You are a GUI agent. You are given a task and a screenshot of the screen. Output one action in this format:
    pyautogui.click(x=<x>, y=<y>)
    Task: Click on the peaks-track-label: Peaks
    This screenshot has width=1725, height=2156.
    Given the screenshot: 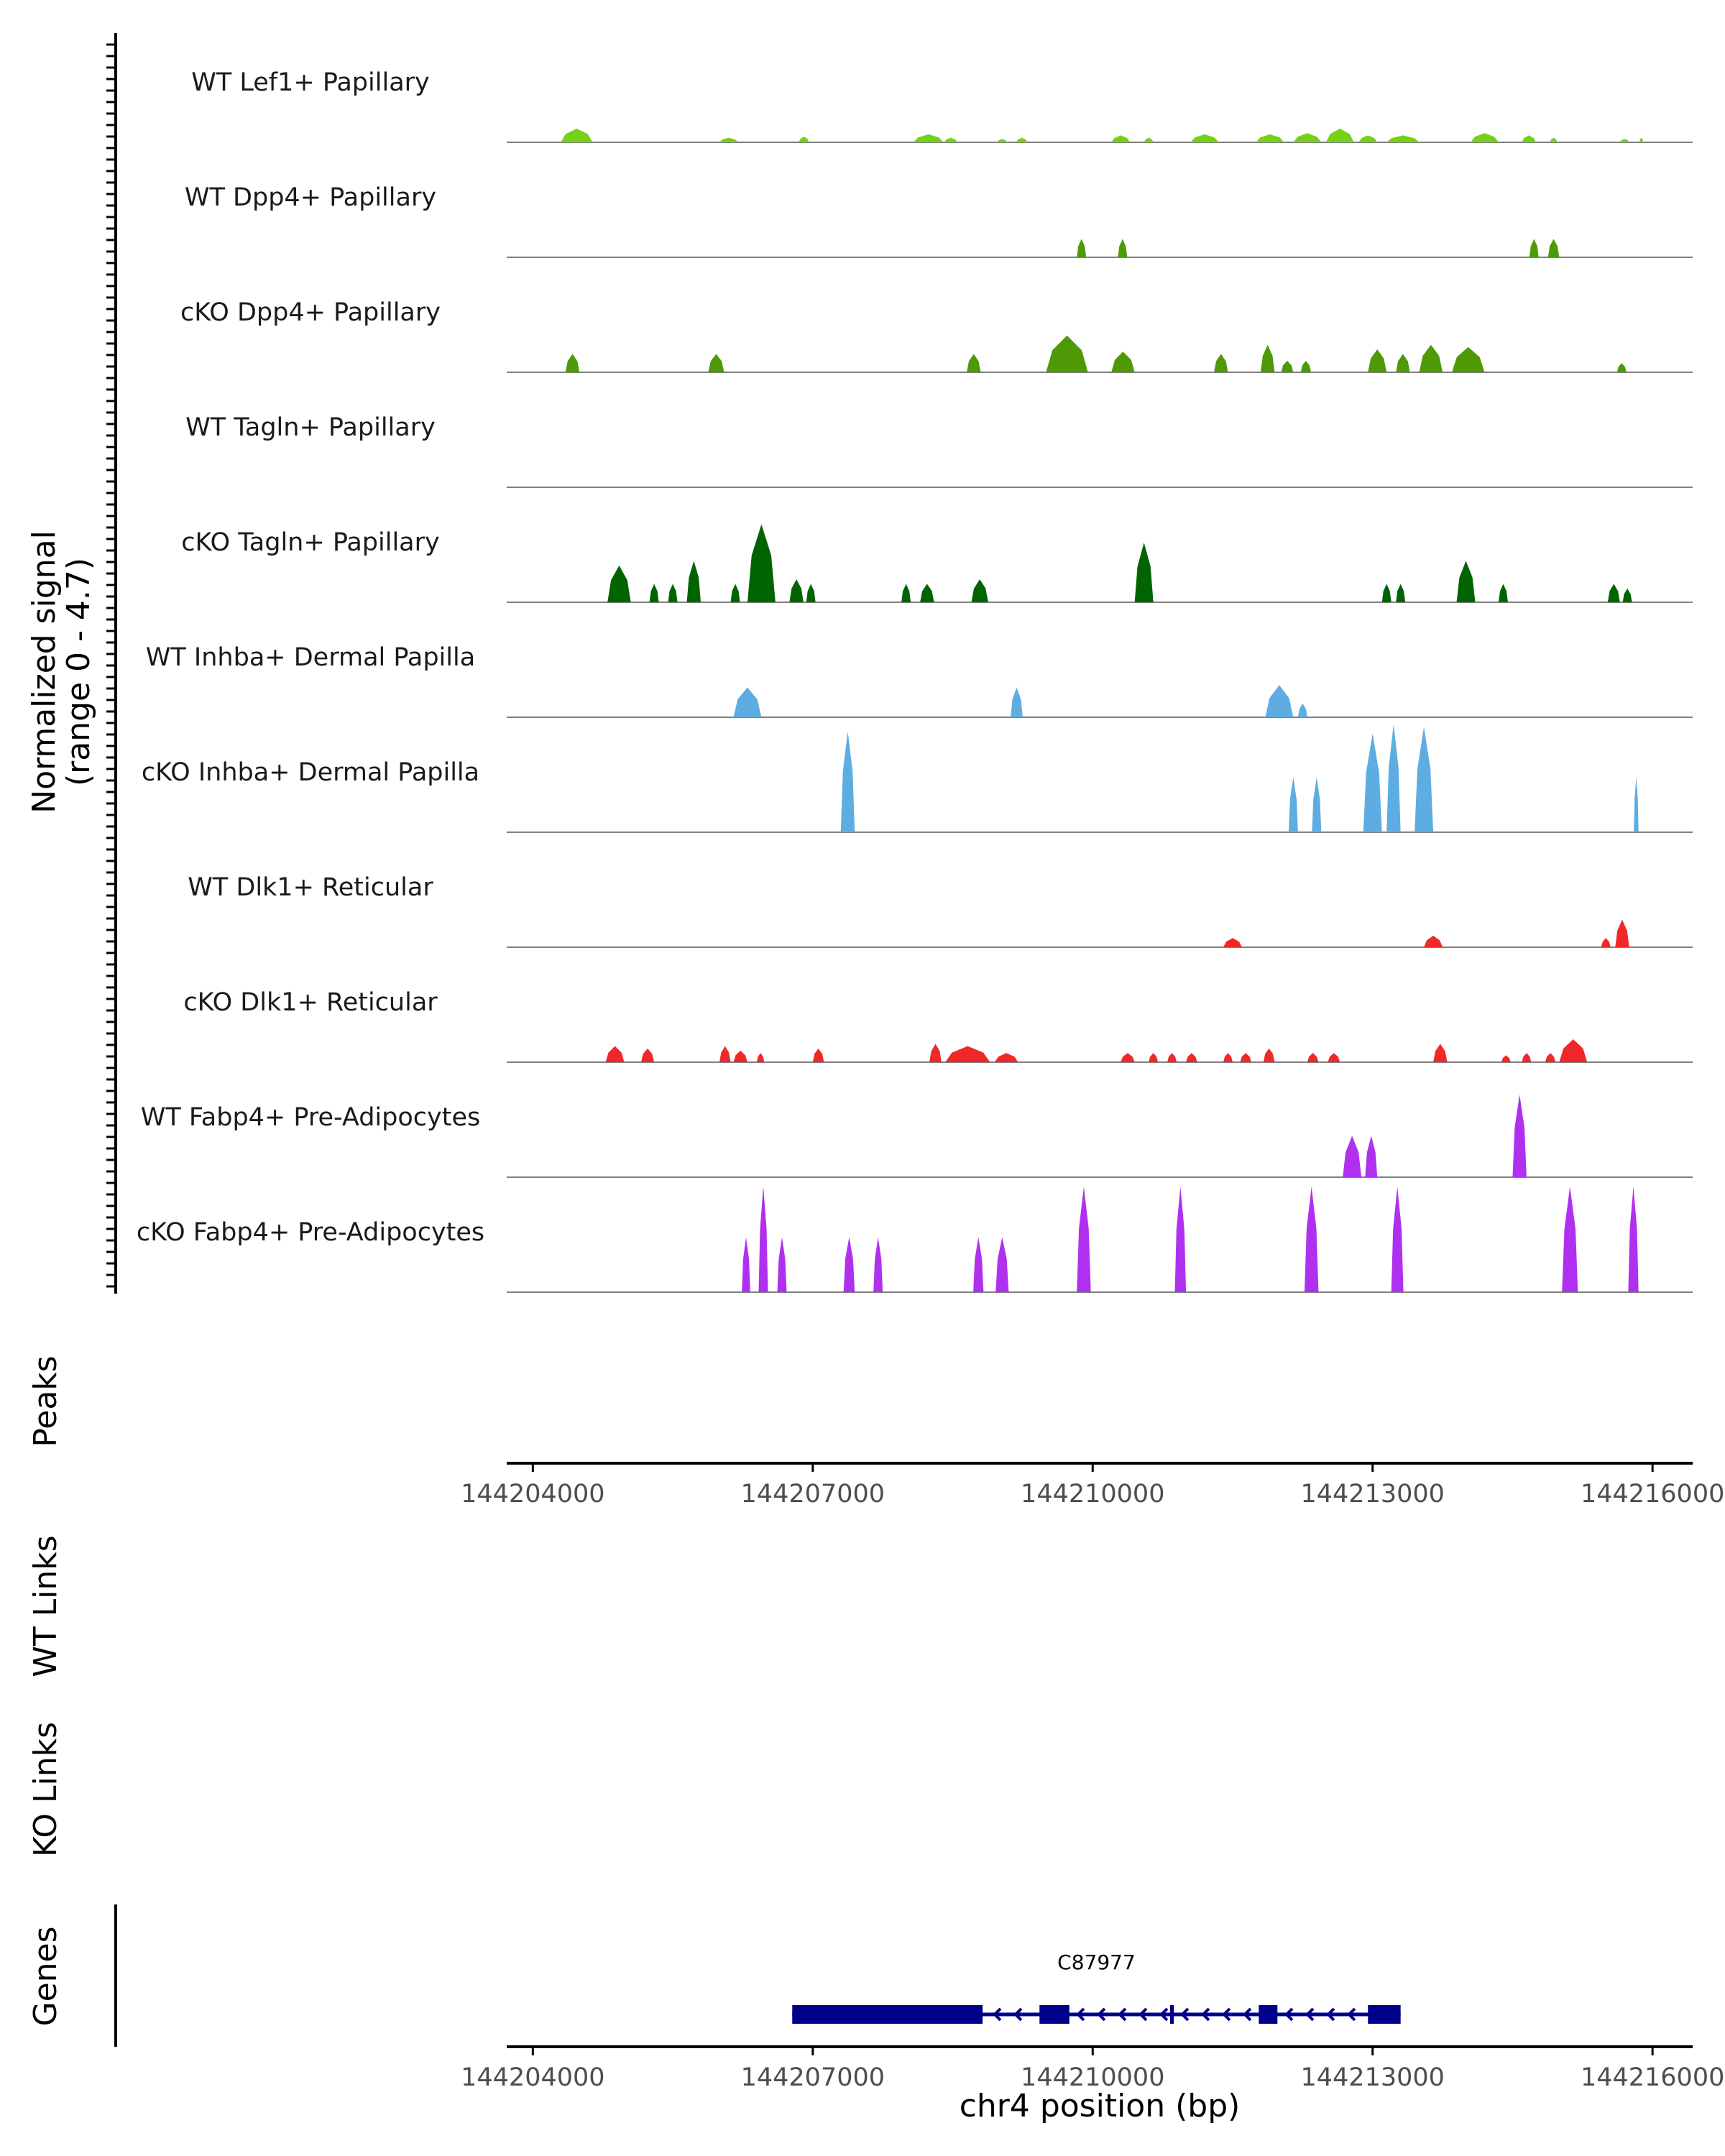 What is the action you would take?
    pyautogui.click(x=45, y=1401)
    